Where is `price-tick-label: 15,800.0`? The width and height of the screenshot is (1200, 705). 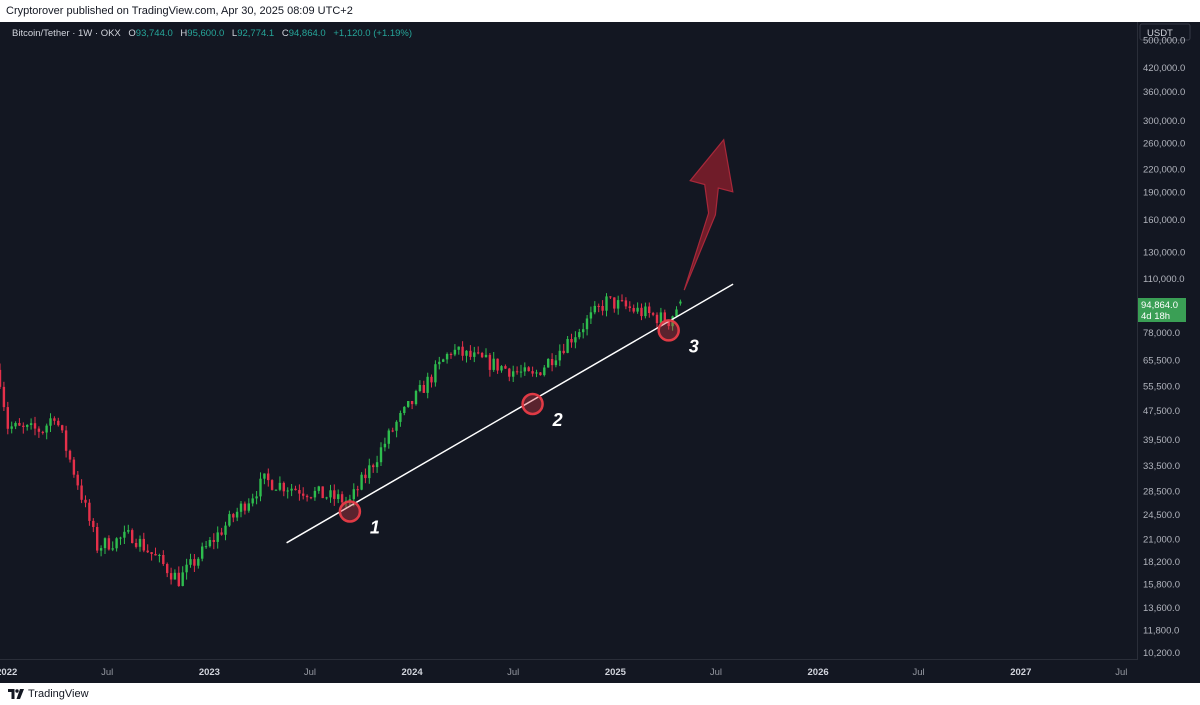 price-tick-label: 15,800.0 is located at coordinates (1161, 584).